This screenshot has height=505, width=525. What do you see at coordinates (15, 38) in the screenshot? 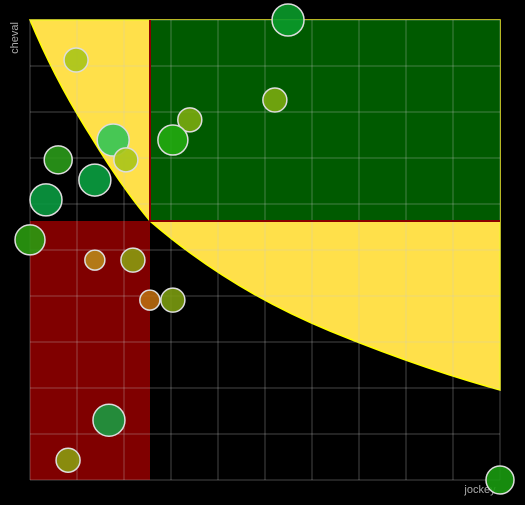
I see `y-axis-label: cheval` at bounding box center [15, 38].